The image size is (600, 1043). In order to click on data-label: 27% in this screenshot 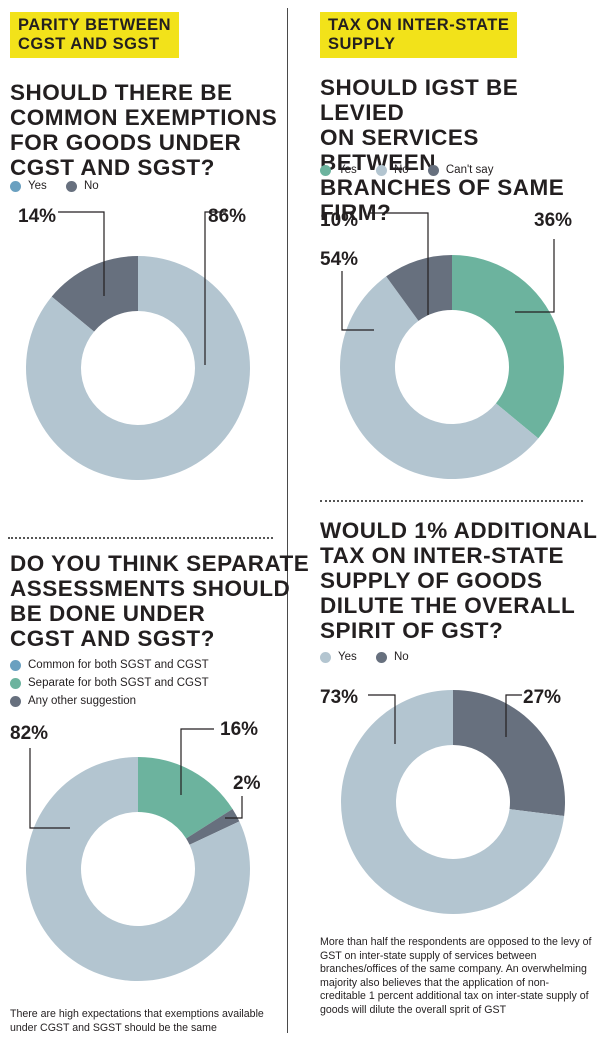, I will do `click(542, 697)`.